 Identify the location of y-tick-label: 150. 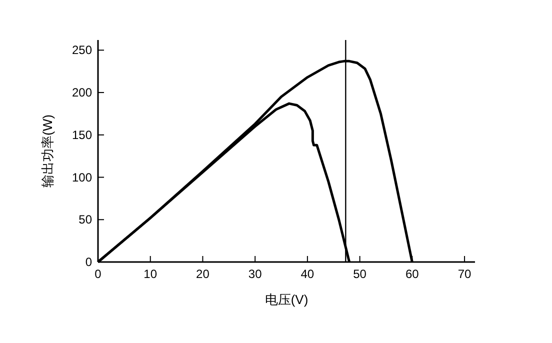
(82, 135).